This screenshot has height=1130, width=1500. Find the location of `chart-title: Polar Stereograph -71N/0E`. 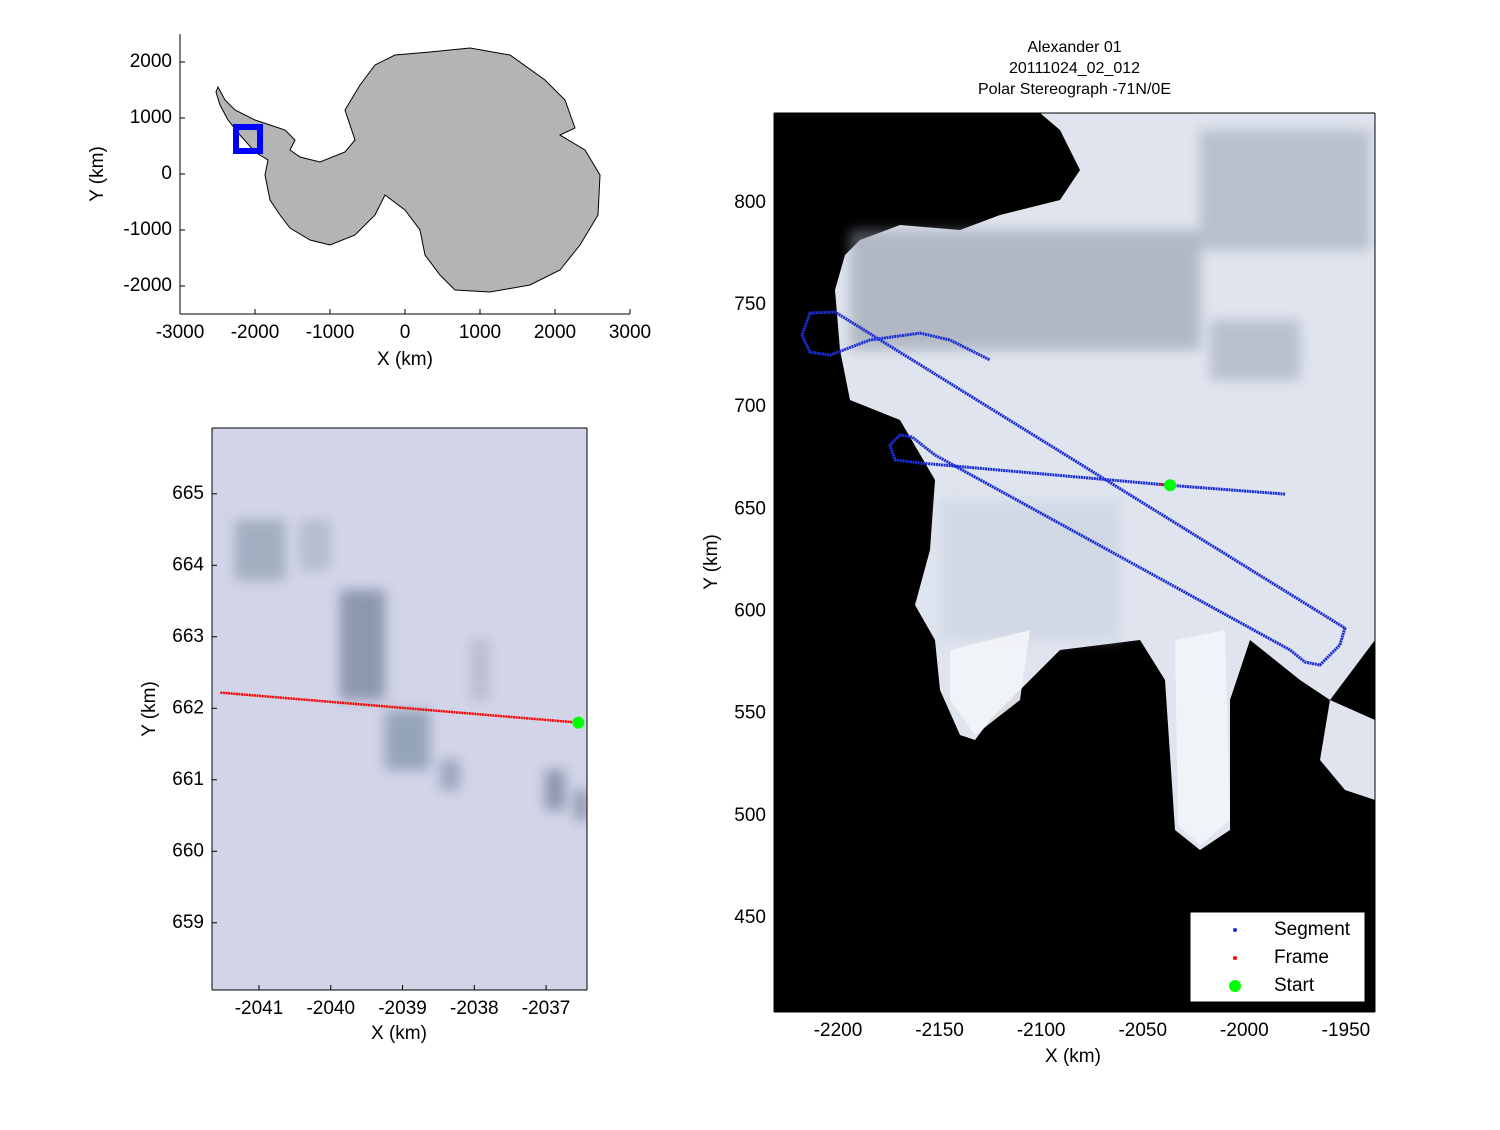

chart-title: Polar Stereograph -71N/0E is located at coordinates (1074, 89).